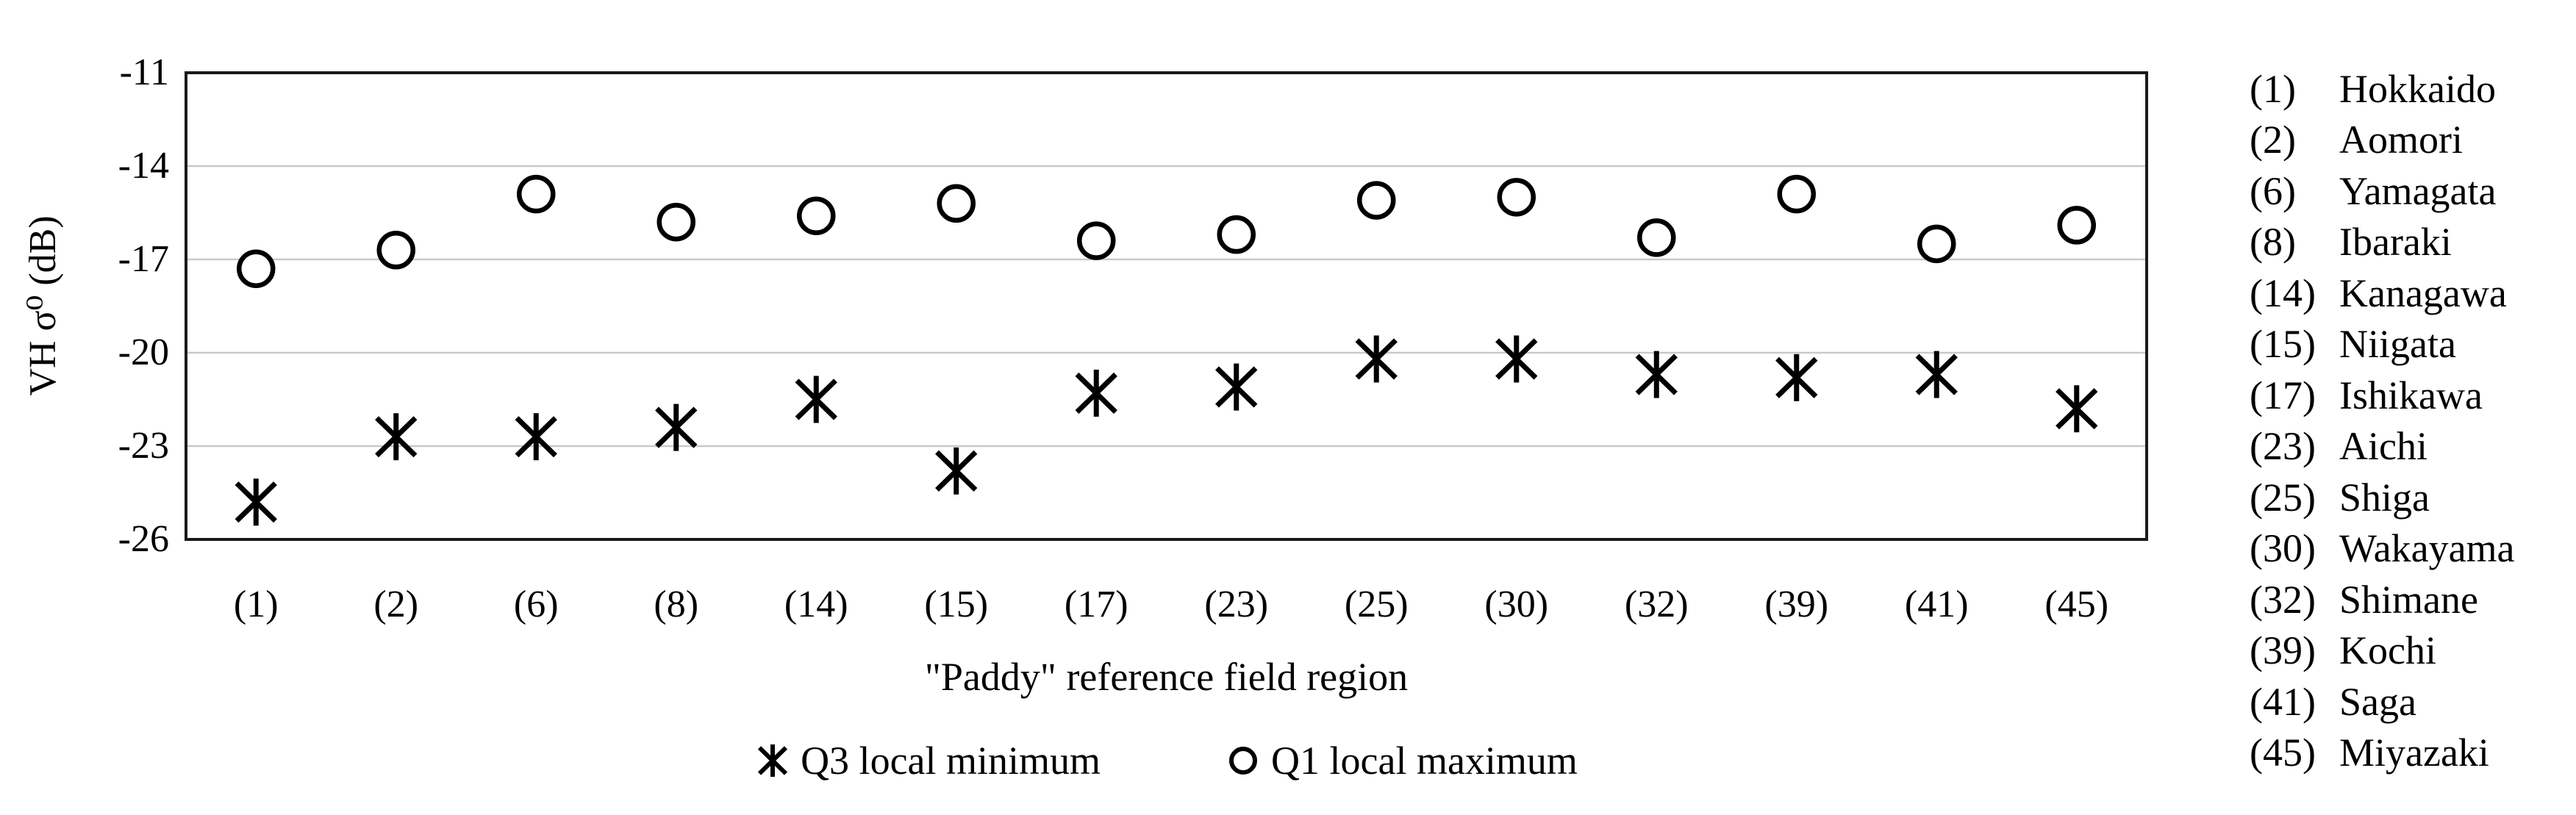 Image resolution: width=2576 pixels, height=815 pixels. I want to click on circle-marker-shape, so click(1243, 761).